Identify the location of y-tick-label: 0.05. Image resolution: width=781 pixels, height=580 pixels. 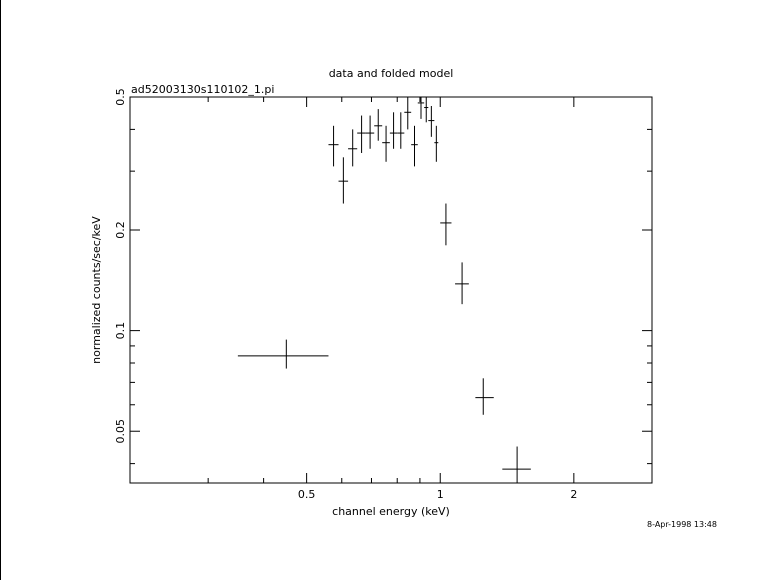
(120, 431).